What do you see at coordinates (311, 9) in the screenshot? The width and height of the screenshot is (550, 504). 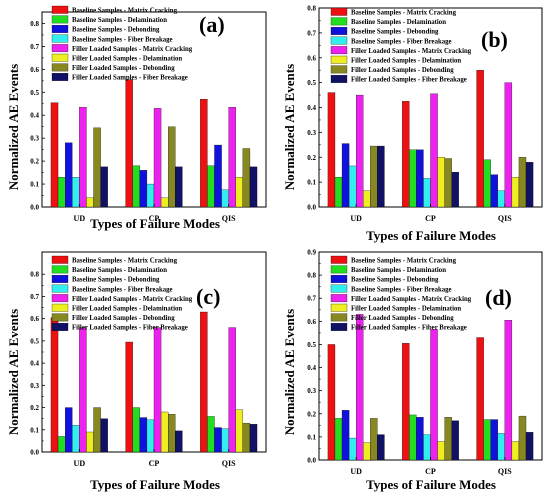 I see `y-tick-label: 0.8` at bounding box center [311, 9].